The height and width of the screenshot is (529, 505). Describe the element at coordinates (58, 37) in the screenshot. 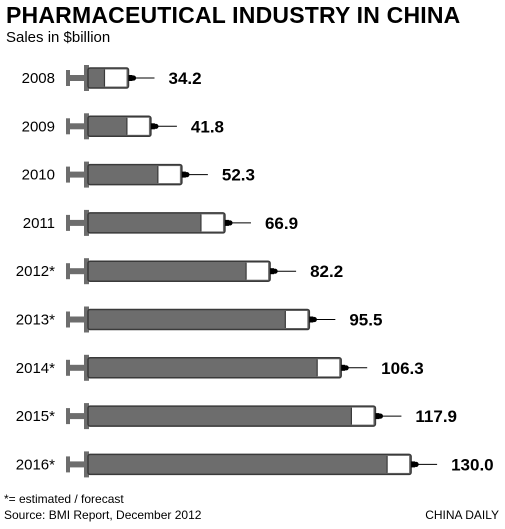

I see `chart-subtitle: Sales in $billion` at that location.